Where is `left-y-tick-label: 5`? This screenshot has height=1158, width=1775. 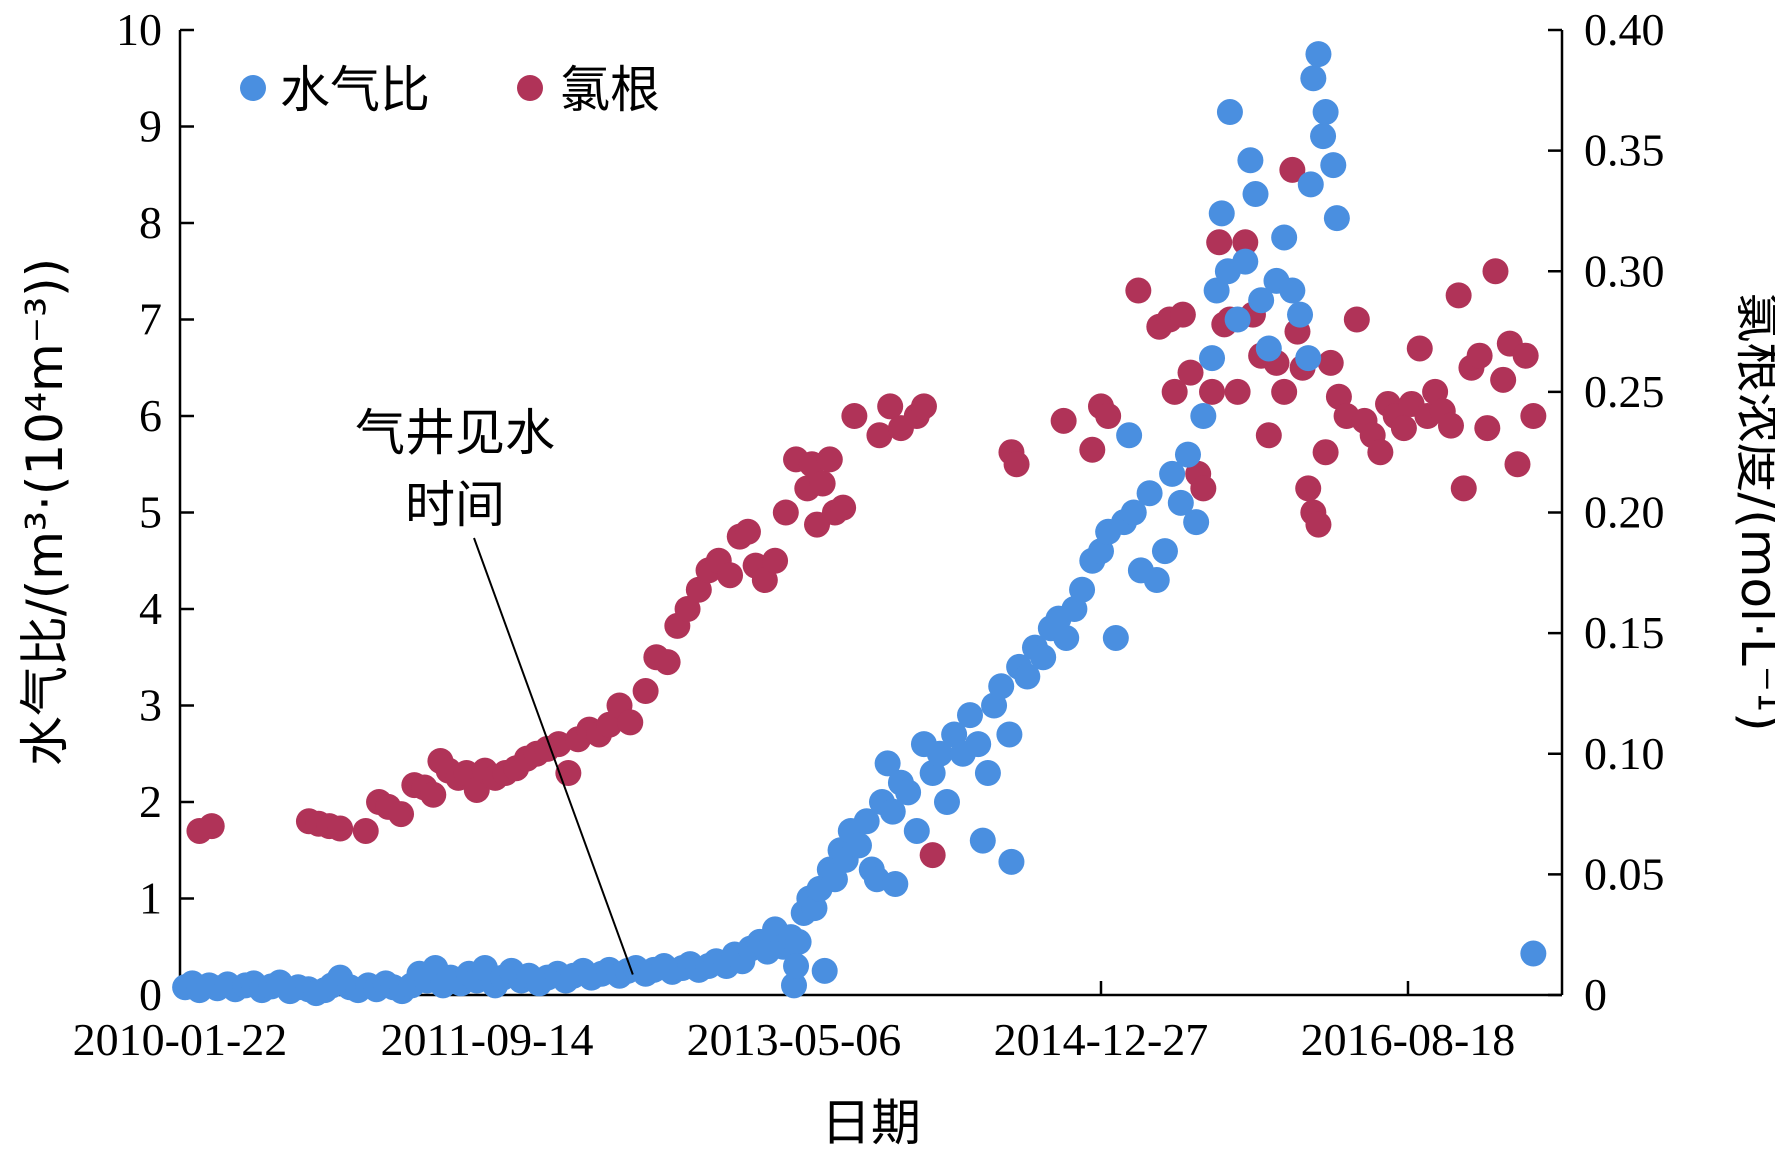
left-y-tick-label: 5 is located at coordinates (150, 512).